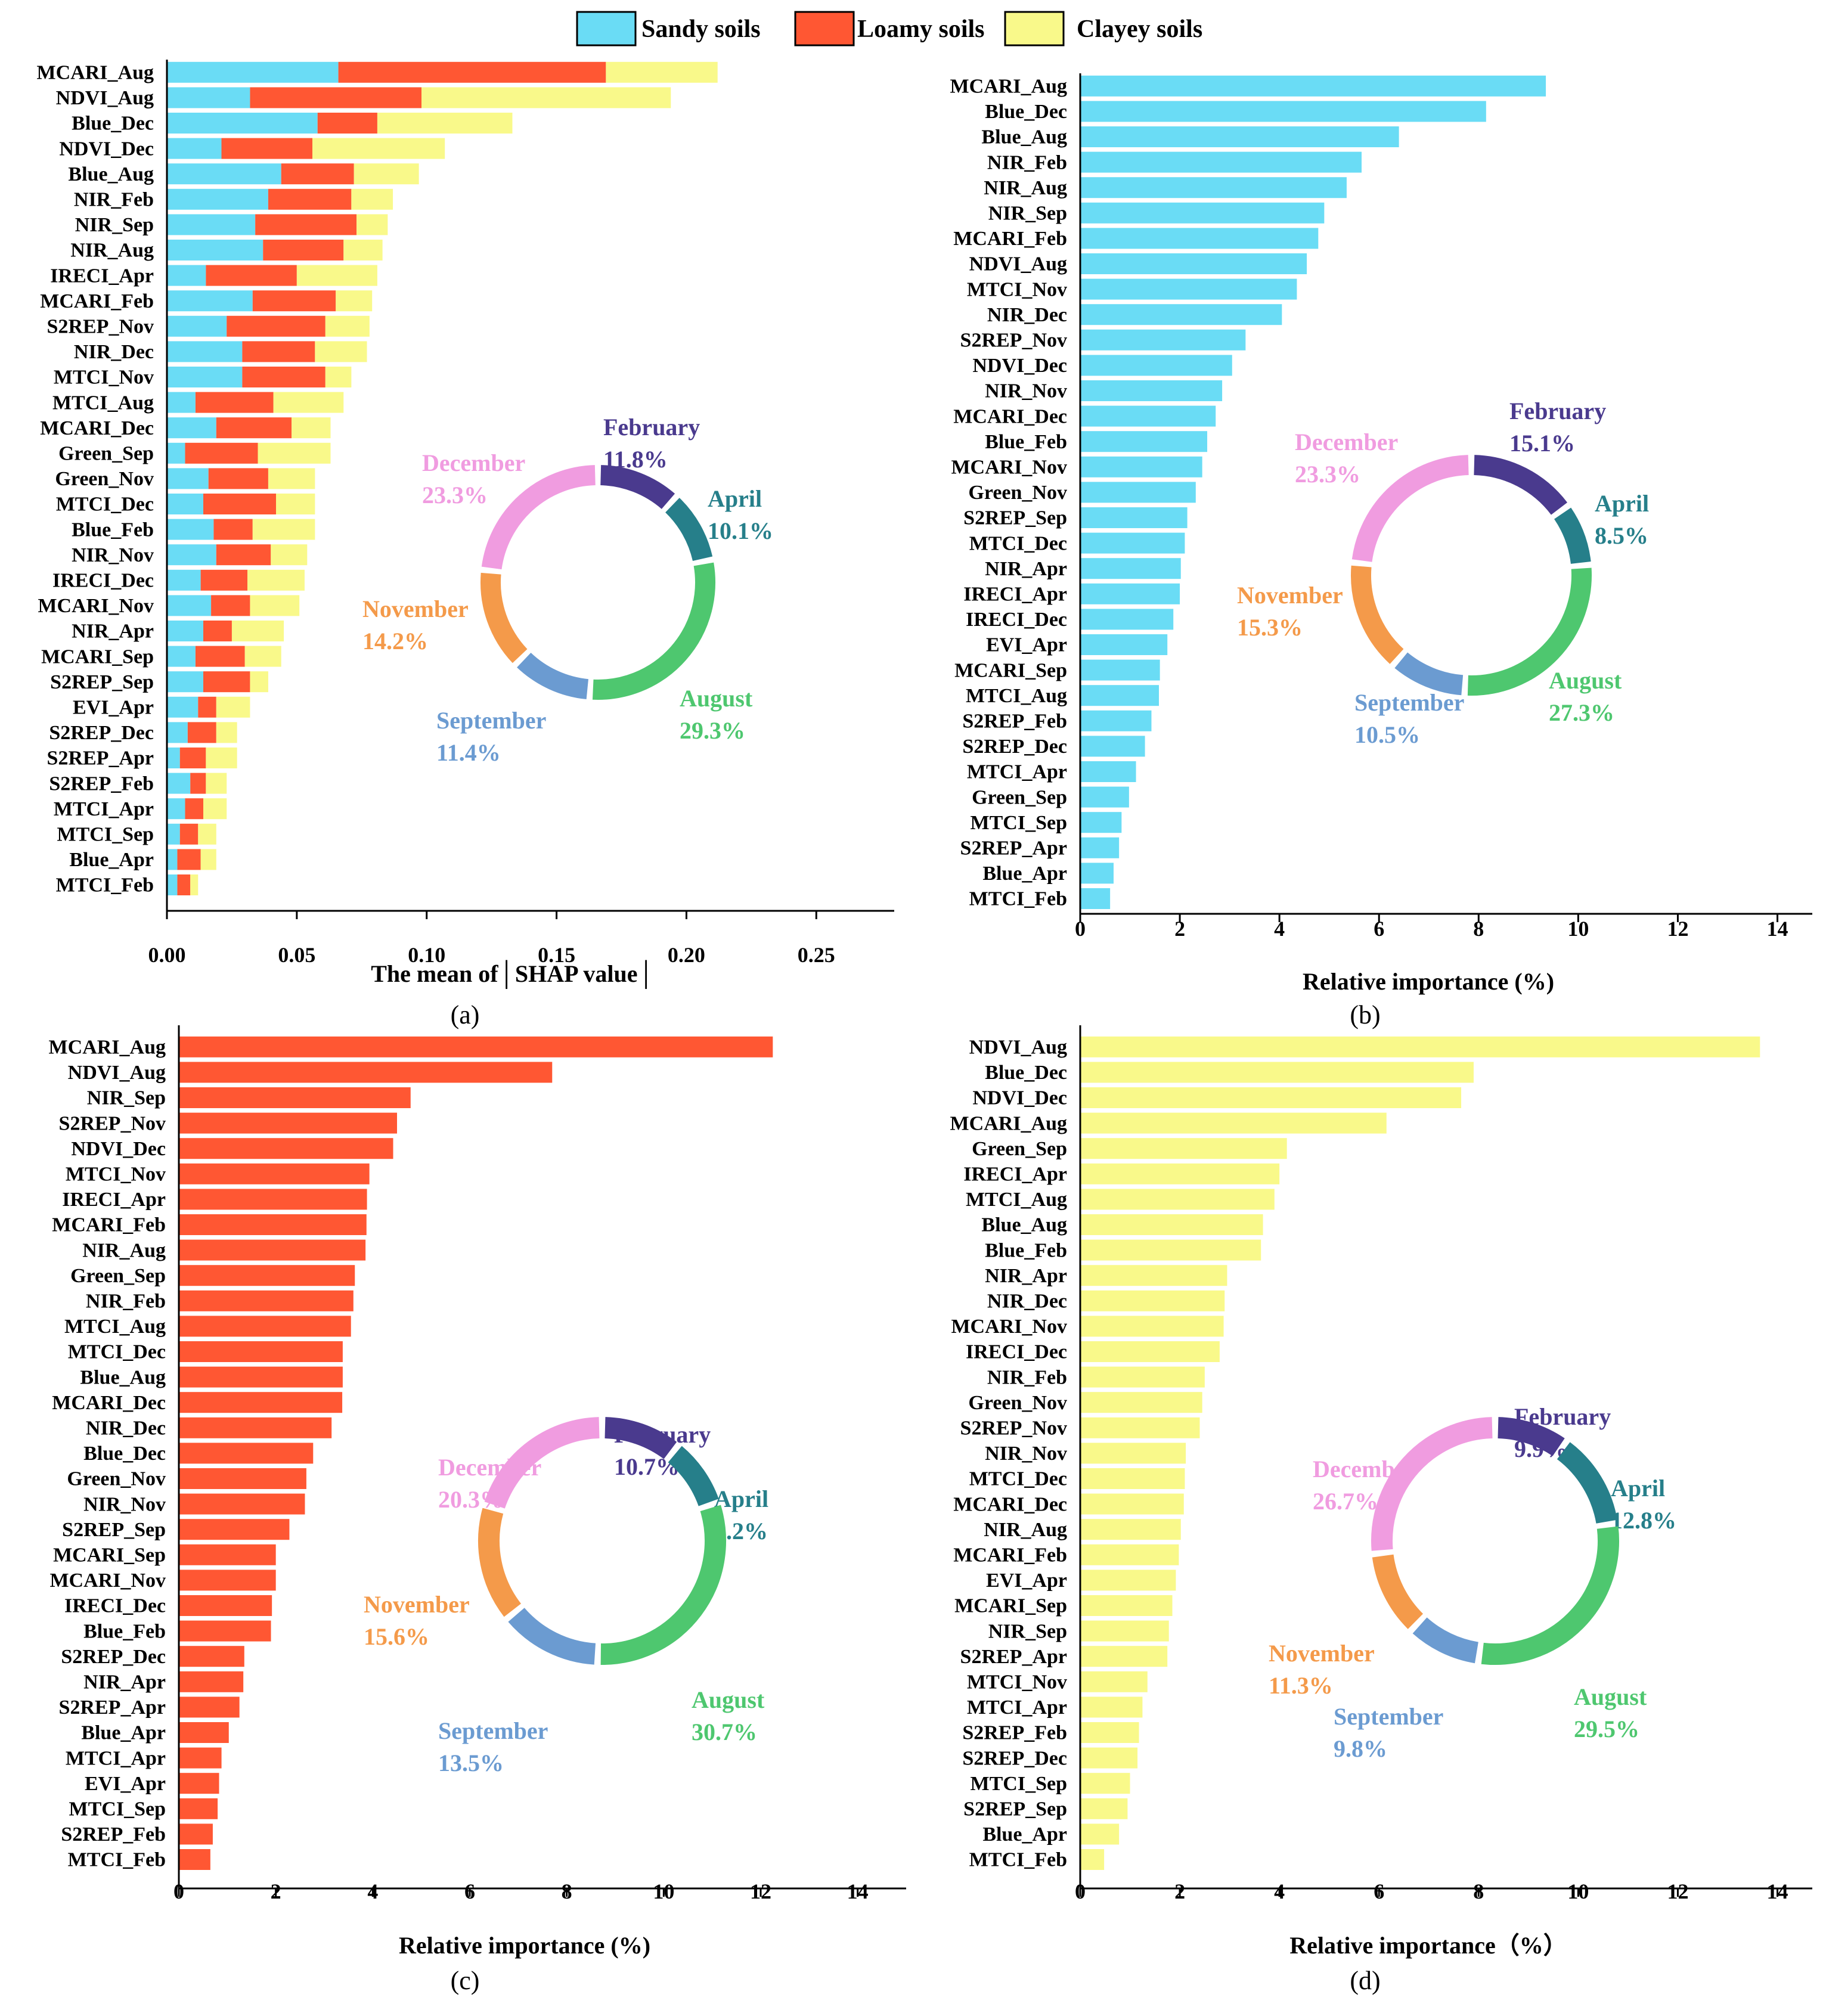 Image resolution: width=1826 pixels, height=2016 pixels. Describe the element at coordinates (1581, 713) in the screenshot. I see `donut-value-august: 27.3%` at that location.